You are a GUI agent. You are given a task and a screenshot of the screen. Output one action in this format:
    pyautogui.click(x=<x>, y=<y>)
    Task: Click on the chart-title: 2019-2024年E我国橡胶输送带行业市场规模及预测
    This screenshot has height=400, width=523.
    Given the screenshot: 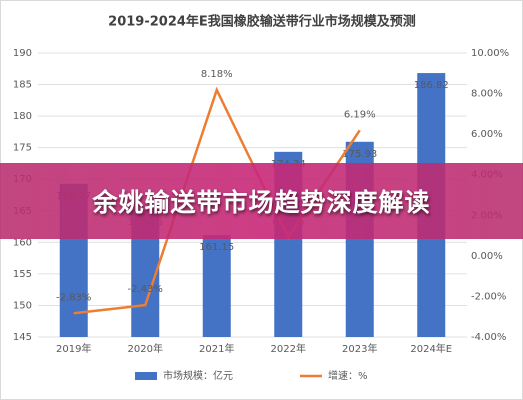 What is the action you would take?
    pyautogui.click(x=262, y=22)
    